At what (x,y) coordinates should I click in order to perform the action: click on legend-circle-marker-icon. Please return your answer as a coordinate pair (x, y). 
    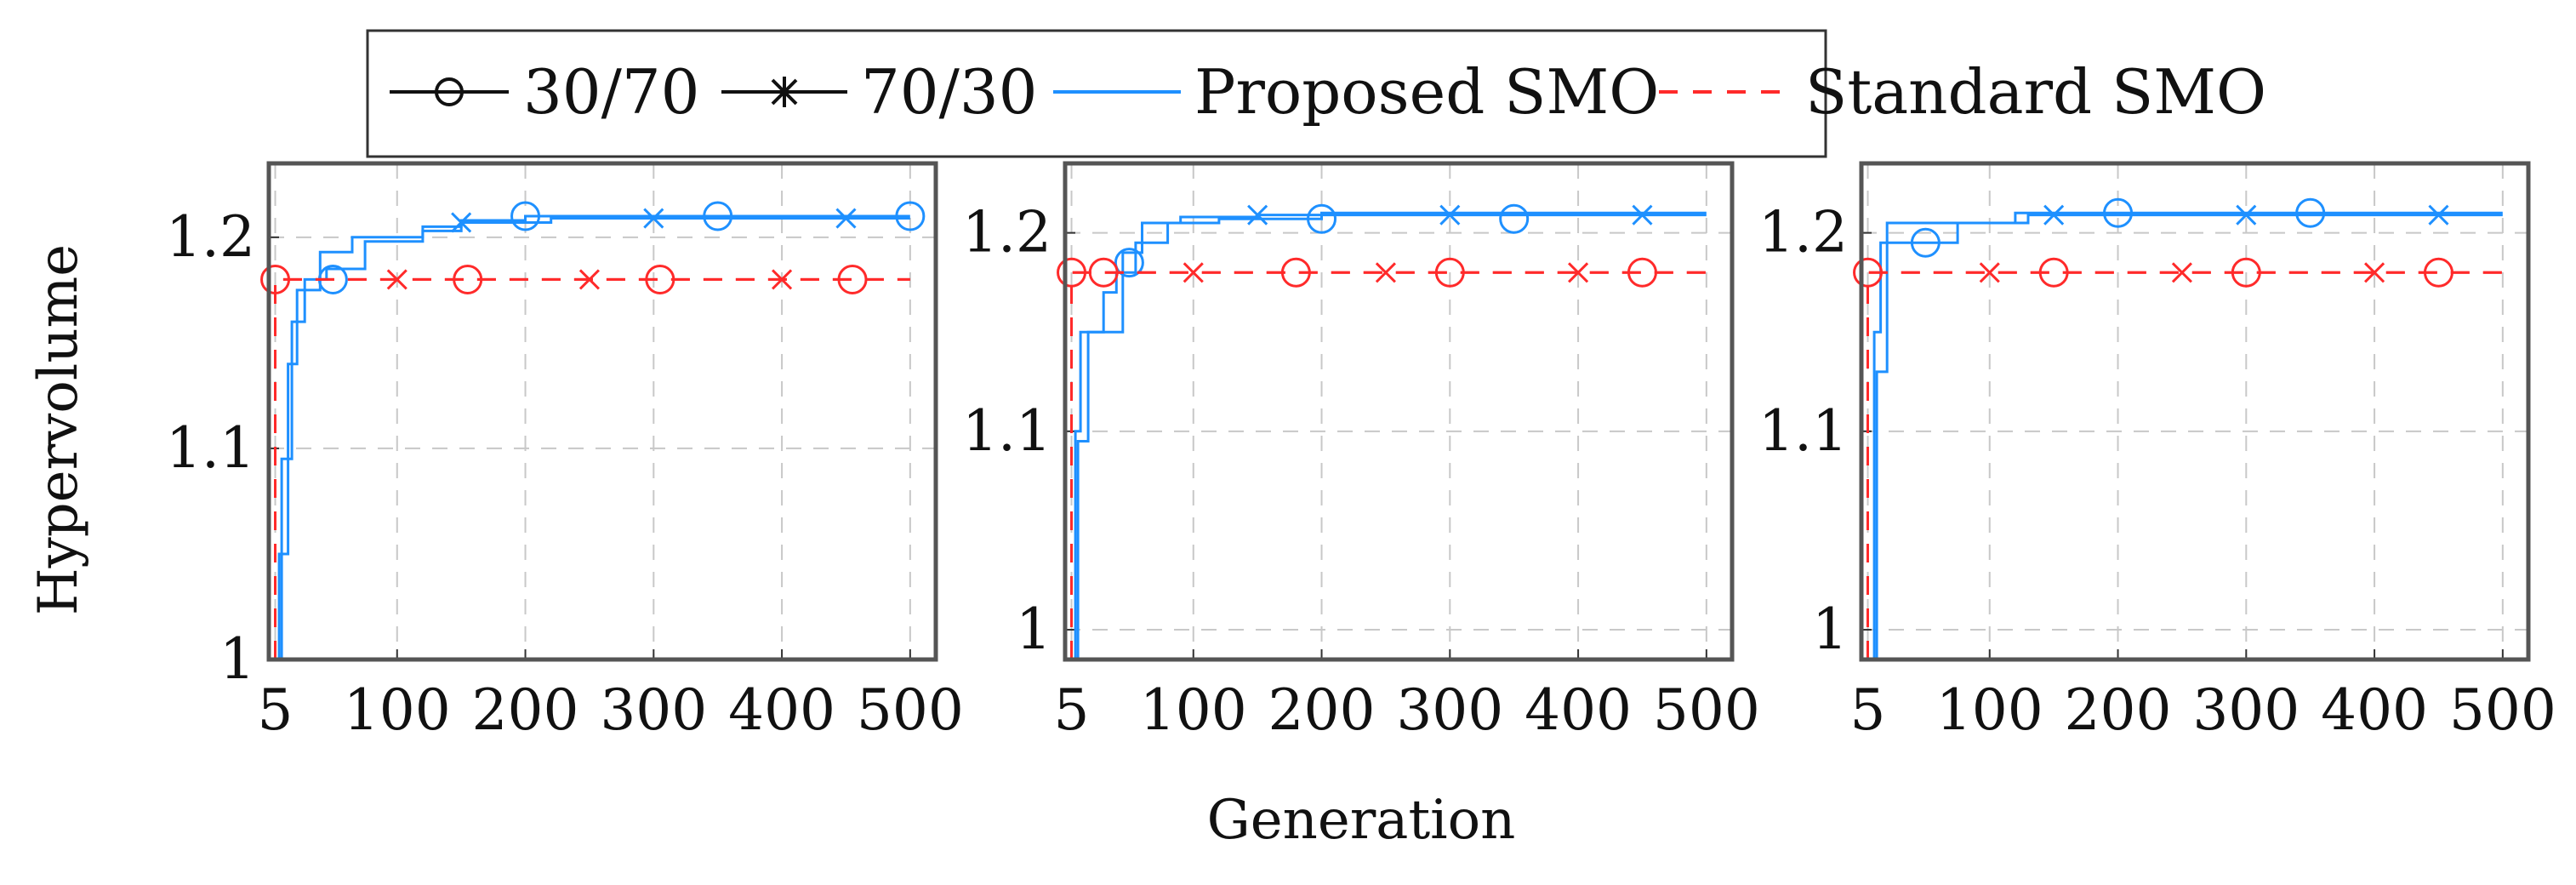
    Looking at the image, I should click on (449, 91).